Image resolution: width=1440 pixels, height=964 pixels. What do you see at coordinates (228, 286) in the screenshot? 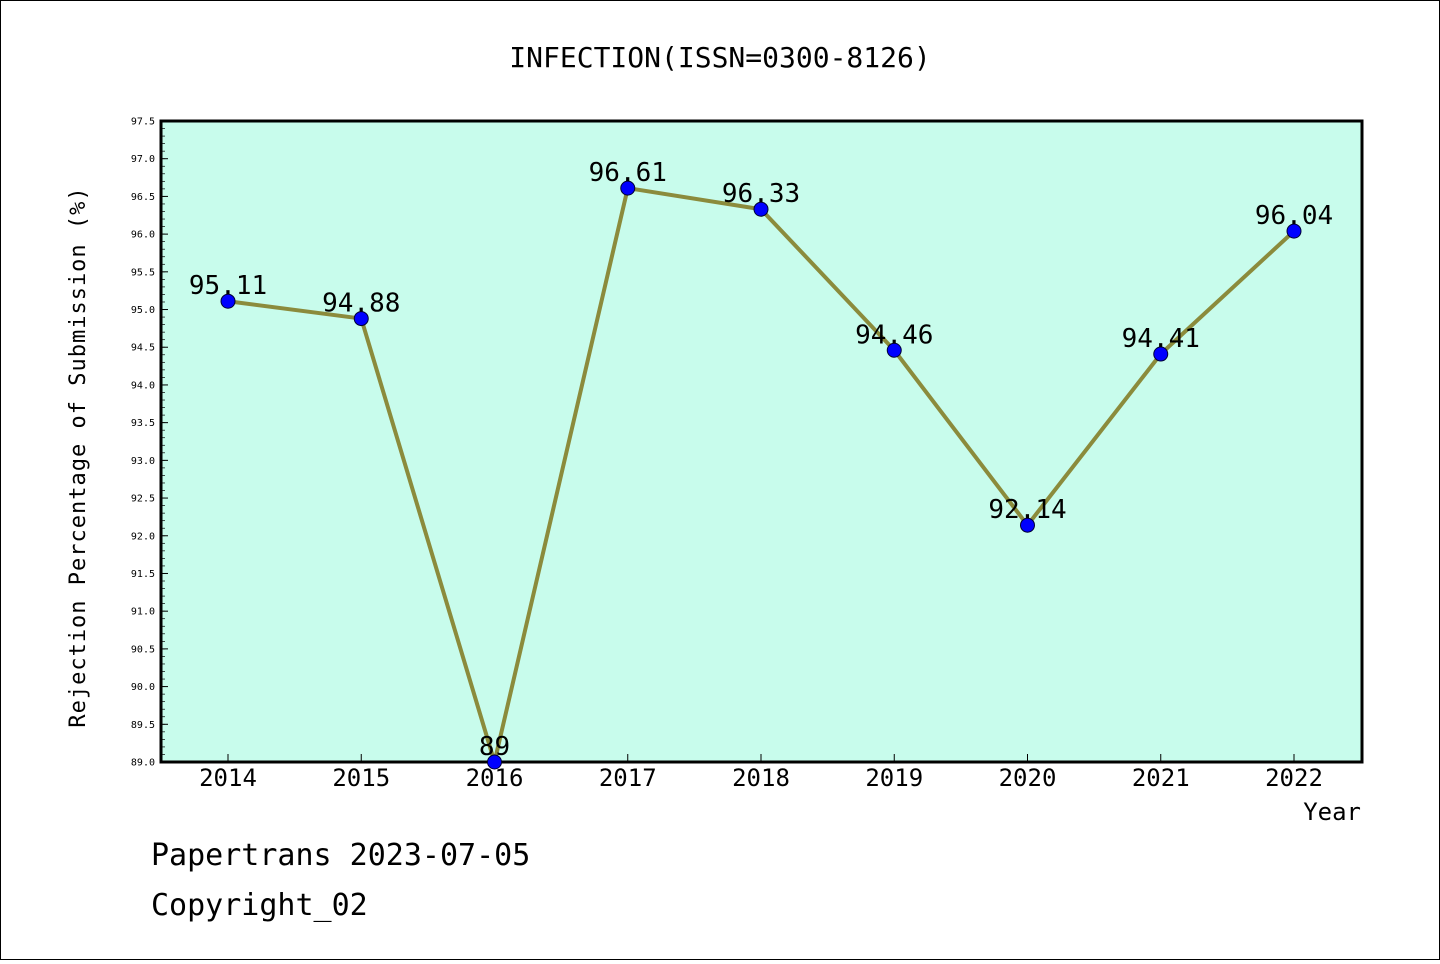
I see `data-label: 95.11` at bounding box center [228, 286].